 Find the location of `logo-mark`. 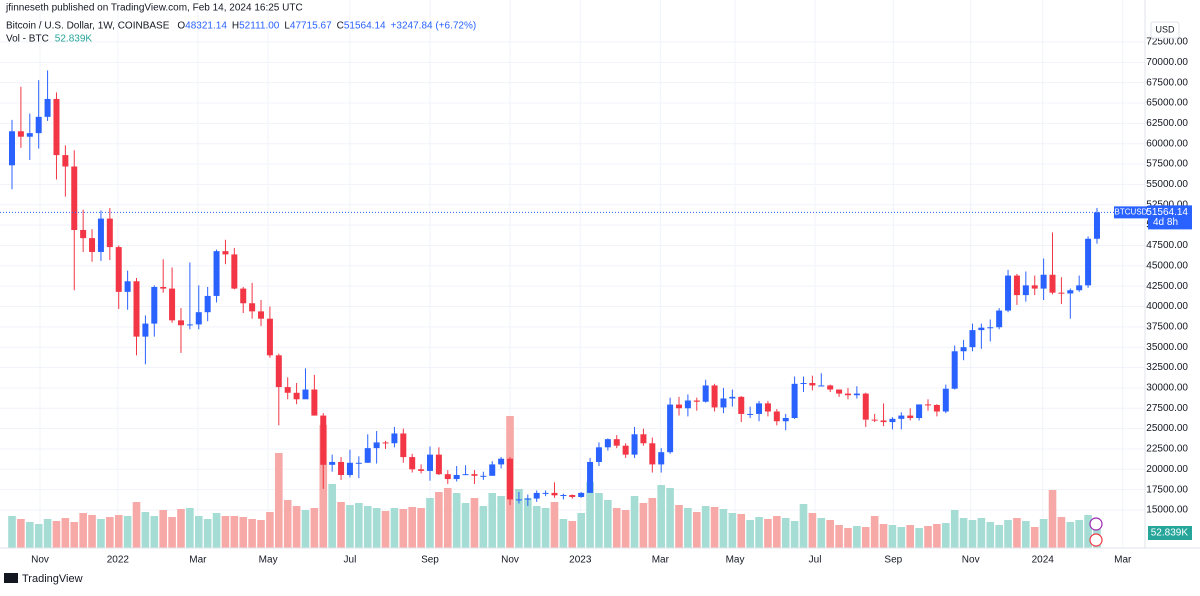

logo-mark is located at coordinates (11, 578).